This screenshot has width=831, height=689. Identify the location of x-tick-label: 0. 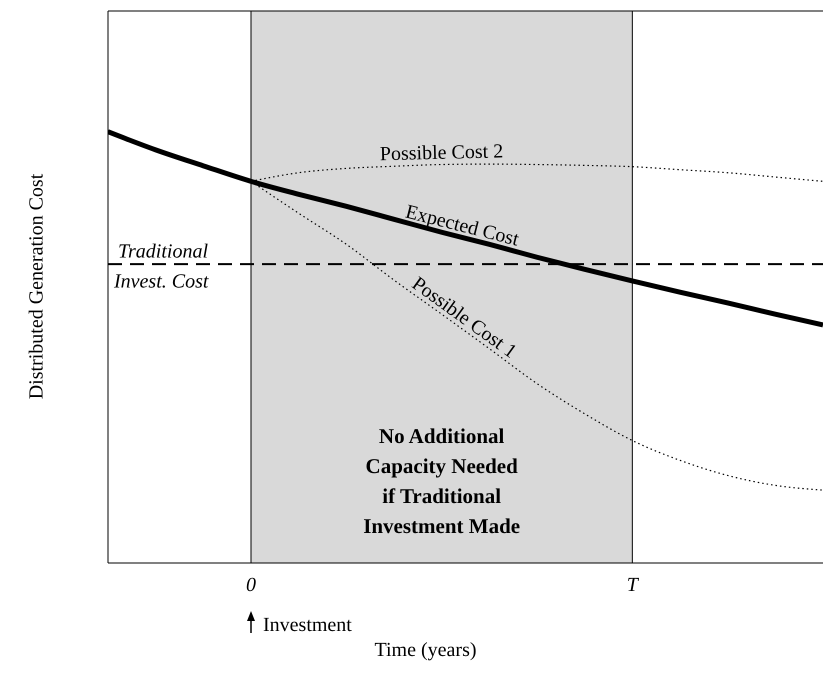
(251, 585).